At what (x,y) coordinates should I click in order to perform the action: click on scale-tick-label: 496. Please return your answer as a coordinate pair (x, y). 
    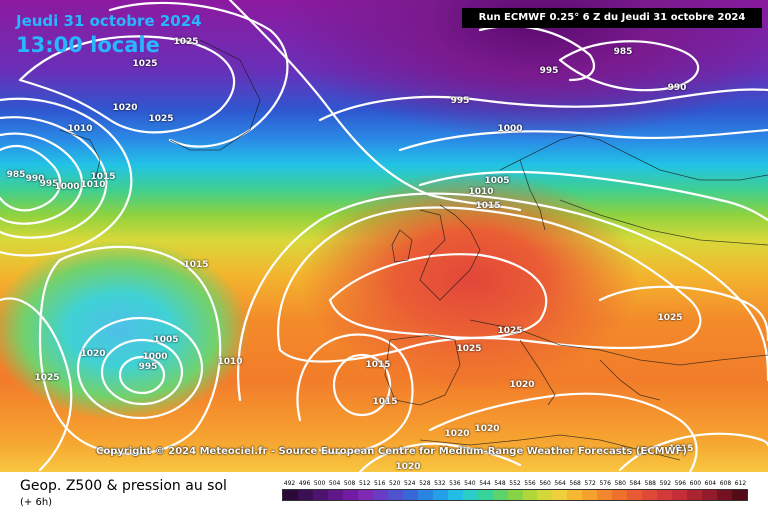
    Looking at the image, I should click on (304, 483).